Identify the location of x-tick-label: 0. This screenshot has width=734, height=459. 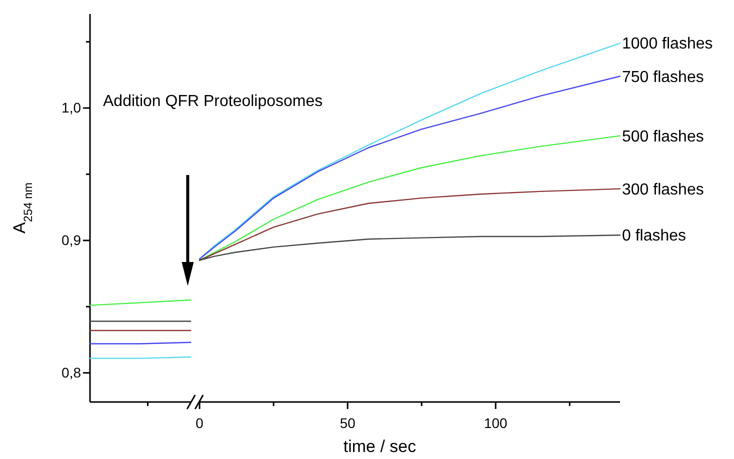
(200, 422).